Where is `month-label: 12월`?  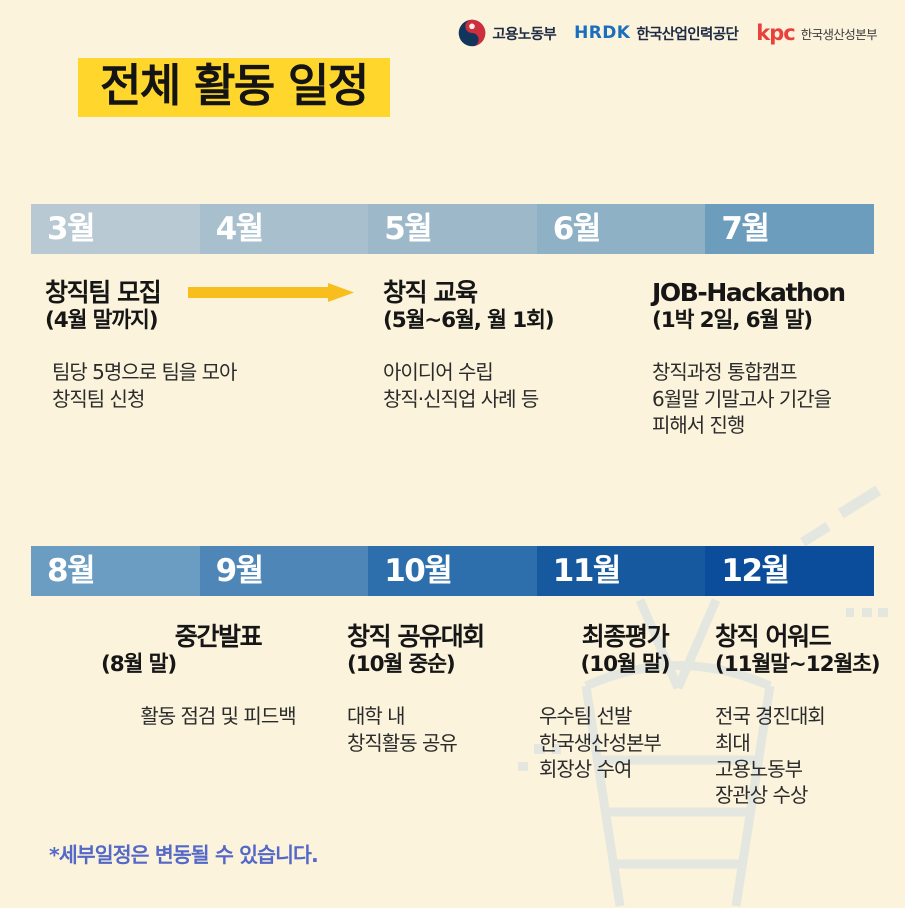 month-label: 12월 is located at coordinates (755, 570).